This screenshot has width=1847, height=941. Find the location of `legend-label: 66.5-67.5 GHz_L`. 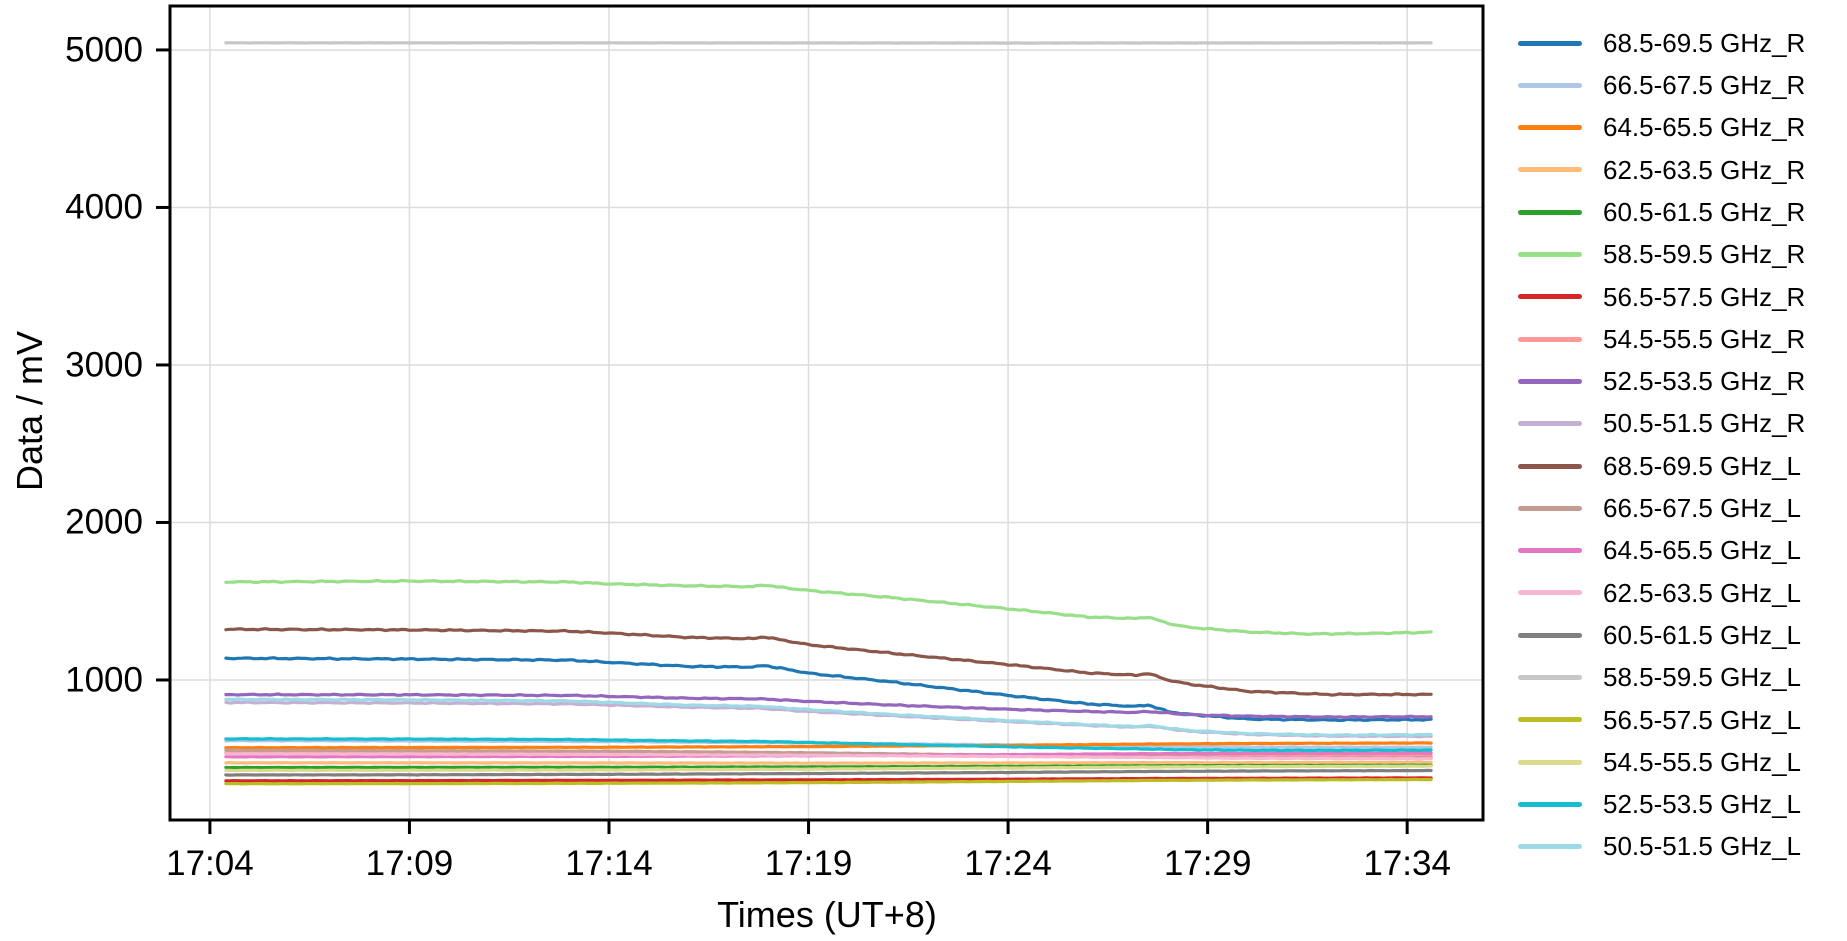

legend-label: 66.5-67.5 GHz_L is located at coordinates (1702, 508).